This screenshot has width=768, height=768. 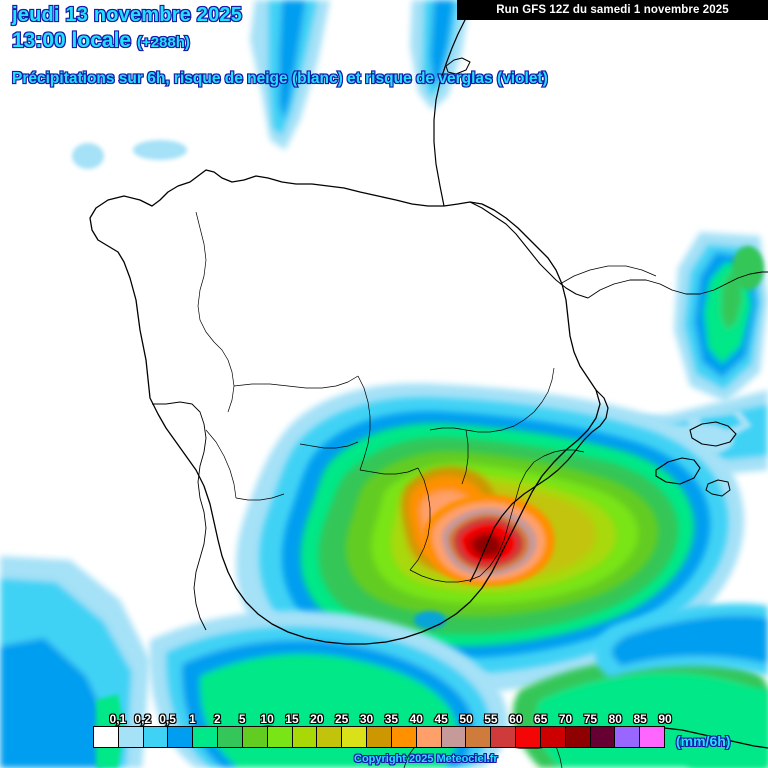 I want to click on forecast-time-label: 13:00 locale (+288h), so click(x=101, y=40).